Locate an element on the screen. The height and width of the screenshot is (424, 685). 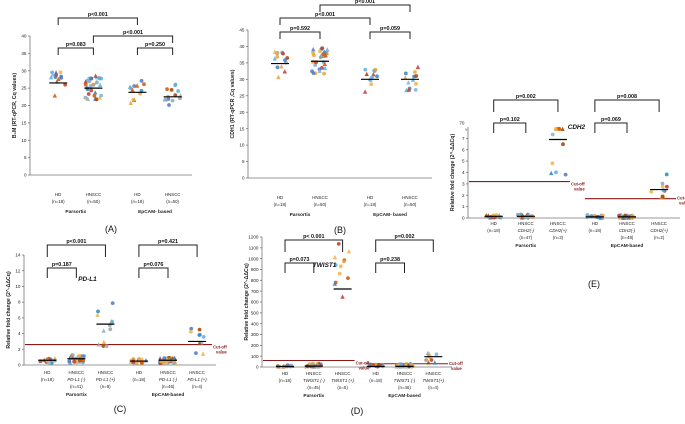
gene-label: PD-L1 is located at coordinates (87, 279).